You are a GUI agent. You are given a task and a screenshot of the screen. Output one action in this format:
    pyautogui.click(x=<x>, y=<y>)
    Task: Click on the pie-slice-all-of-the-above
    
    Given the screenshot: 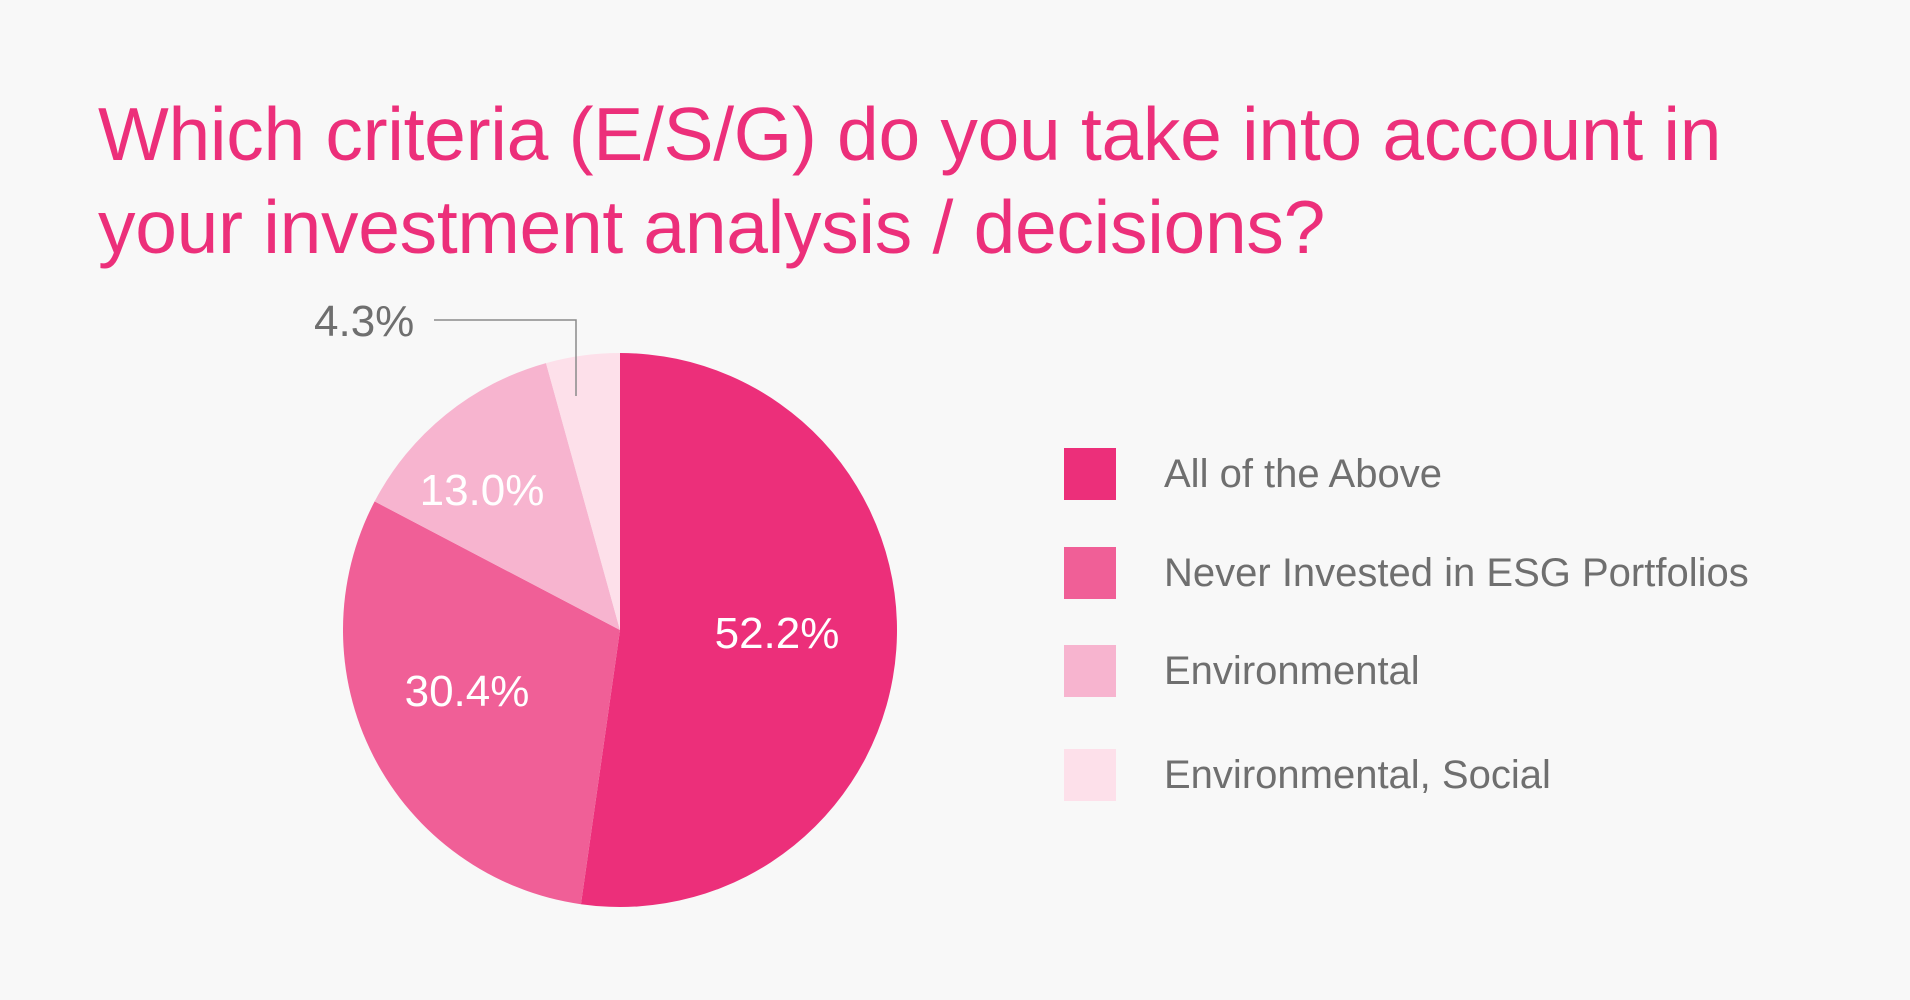 What is the action you would take?
    pyautogui.click(x=739, y=630)
    